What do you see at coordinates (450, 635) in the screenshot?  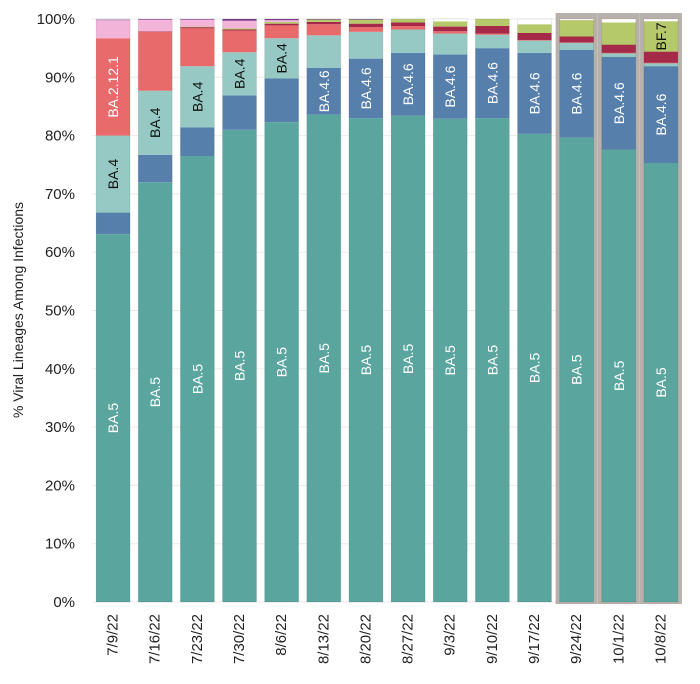 I see `x-tick-label: 9/3/22` at bounding box center [450, 635].